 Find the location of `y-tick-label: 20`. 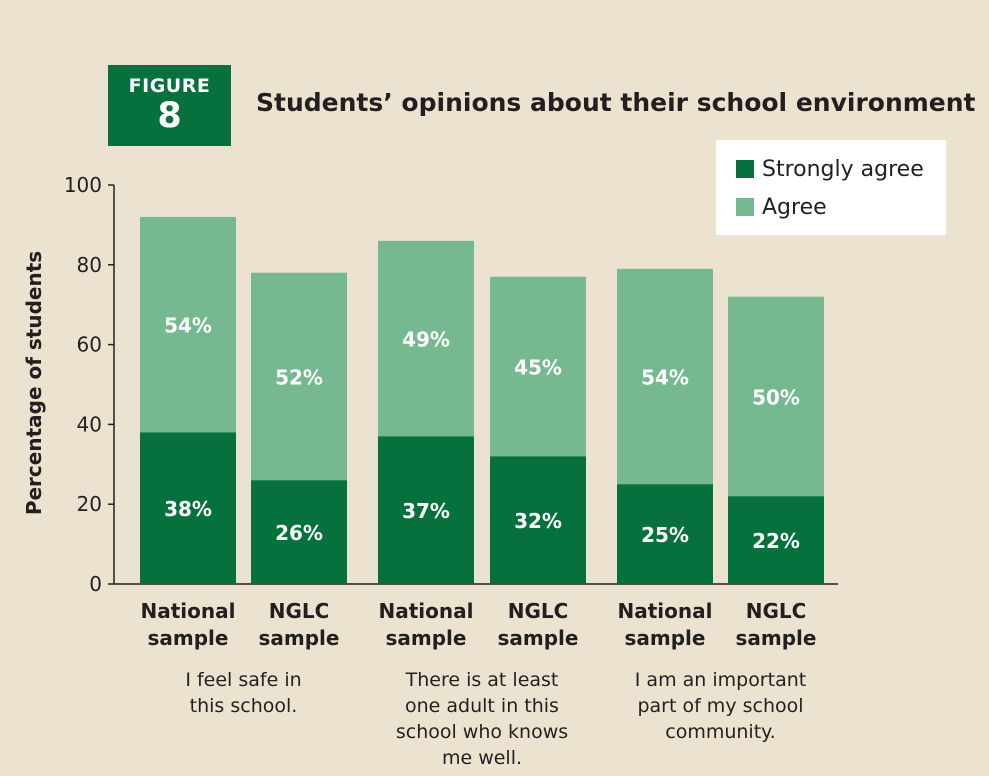

y-tick-label: 20 is located at coordinates (89, 504).